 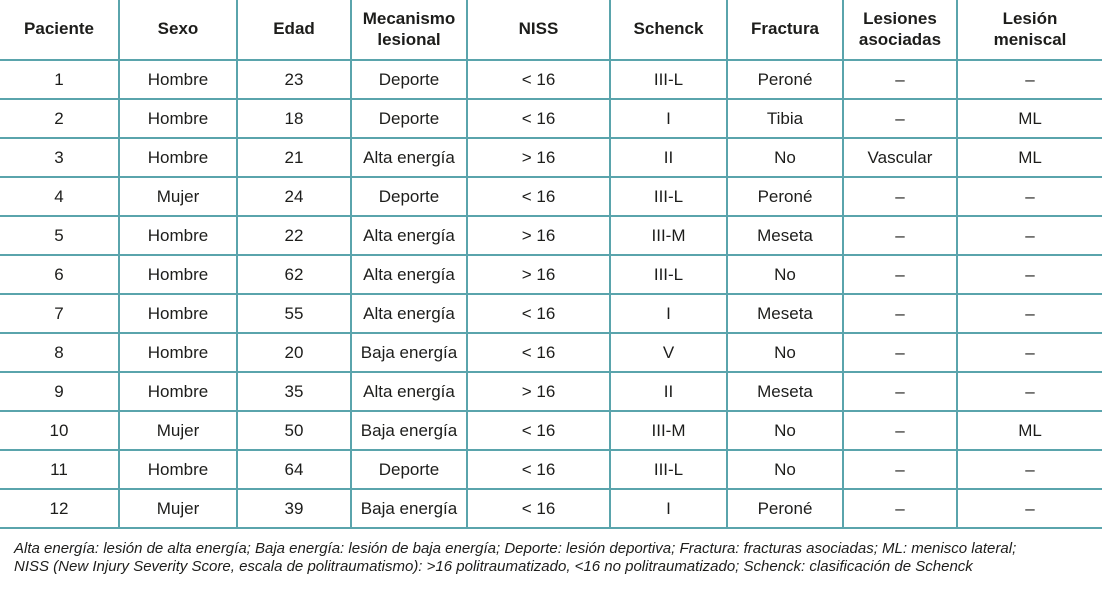 What do you see at coordinates (294, 470) in the screenshot?
I see `table-cell: 64` at bounding box center [294, 470].